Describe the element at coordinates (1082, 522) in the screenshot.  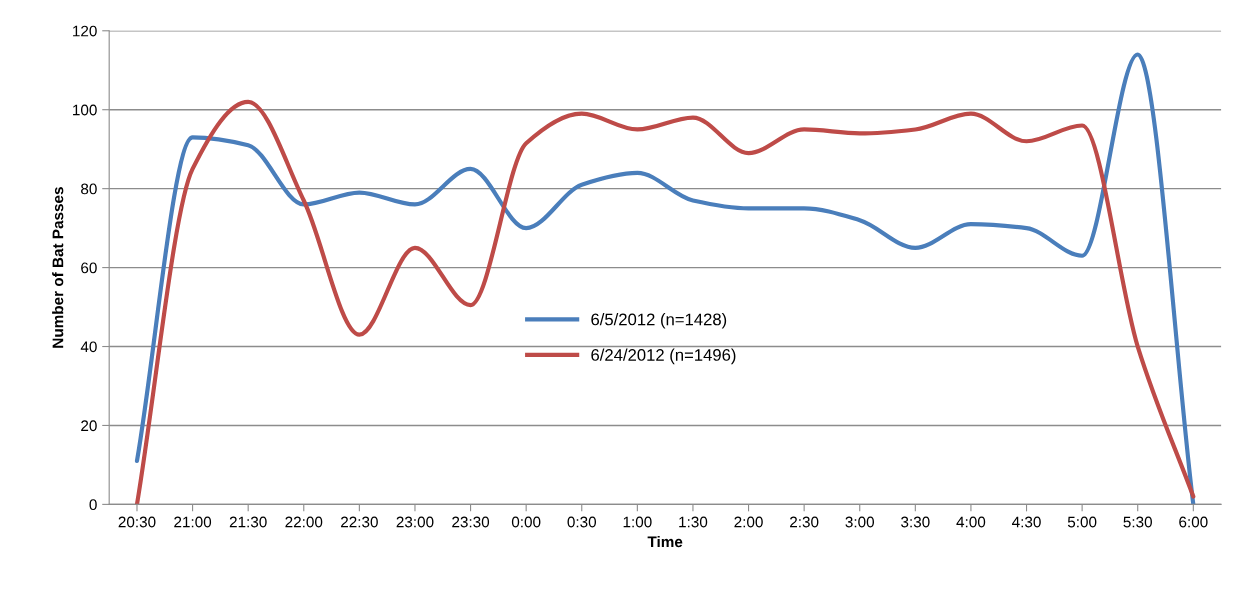
I see `x-tick-label: 5:00` at that location.